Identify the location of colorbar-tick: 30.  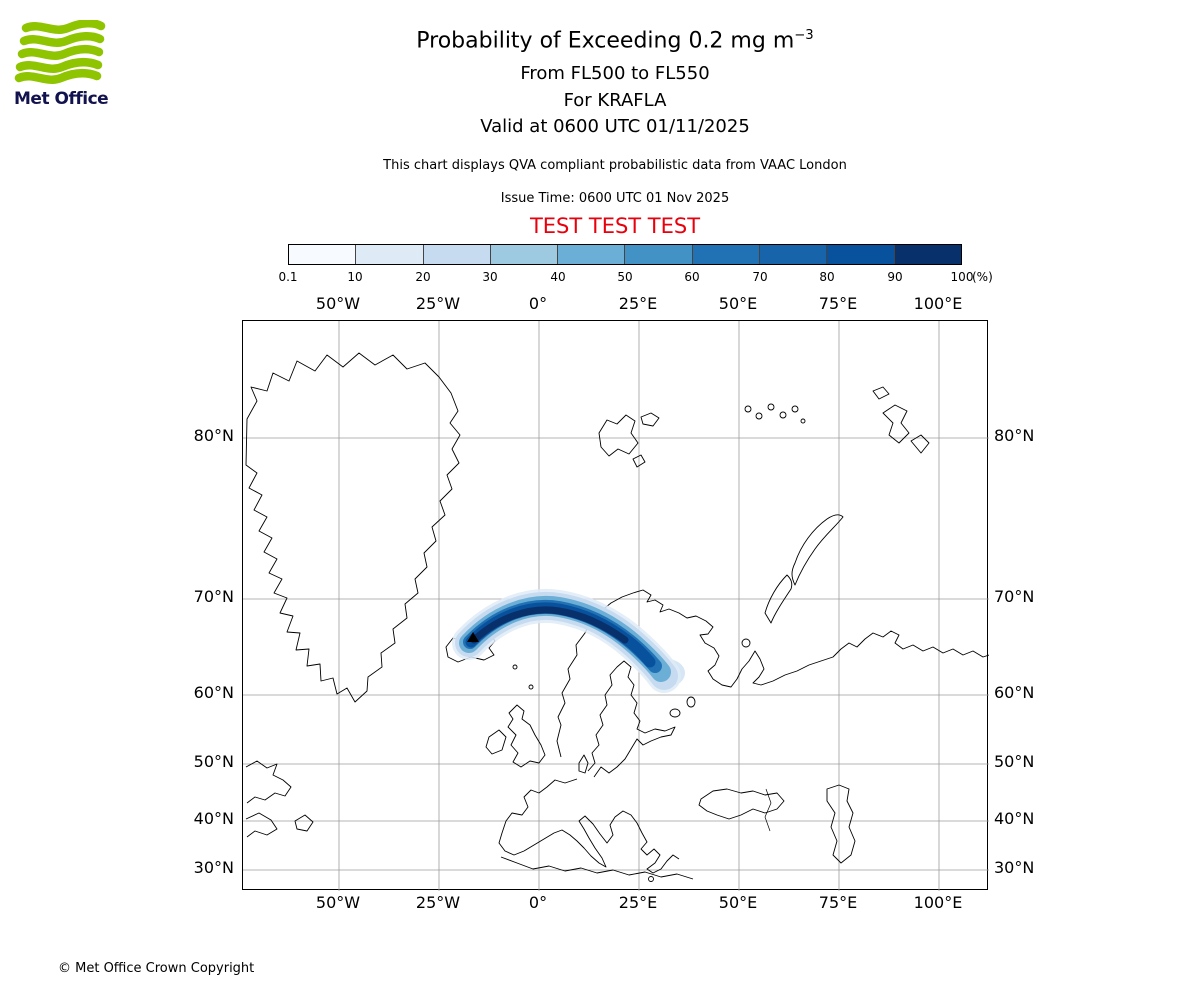
(490, 277).